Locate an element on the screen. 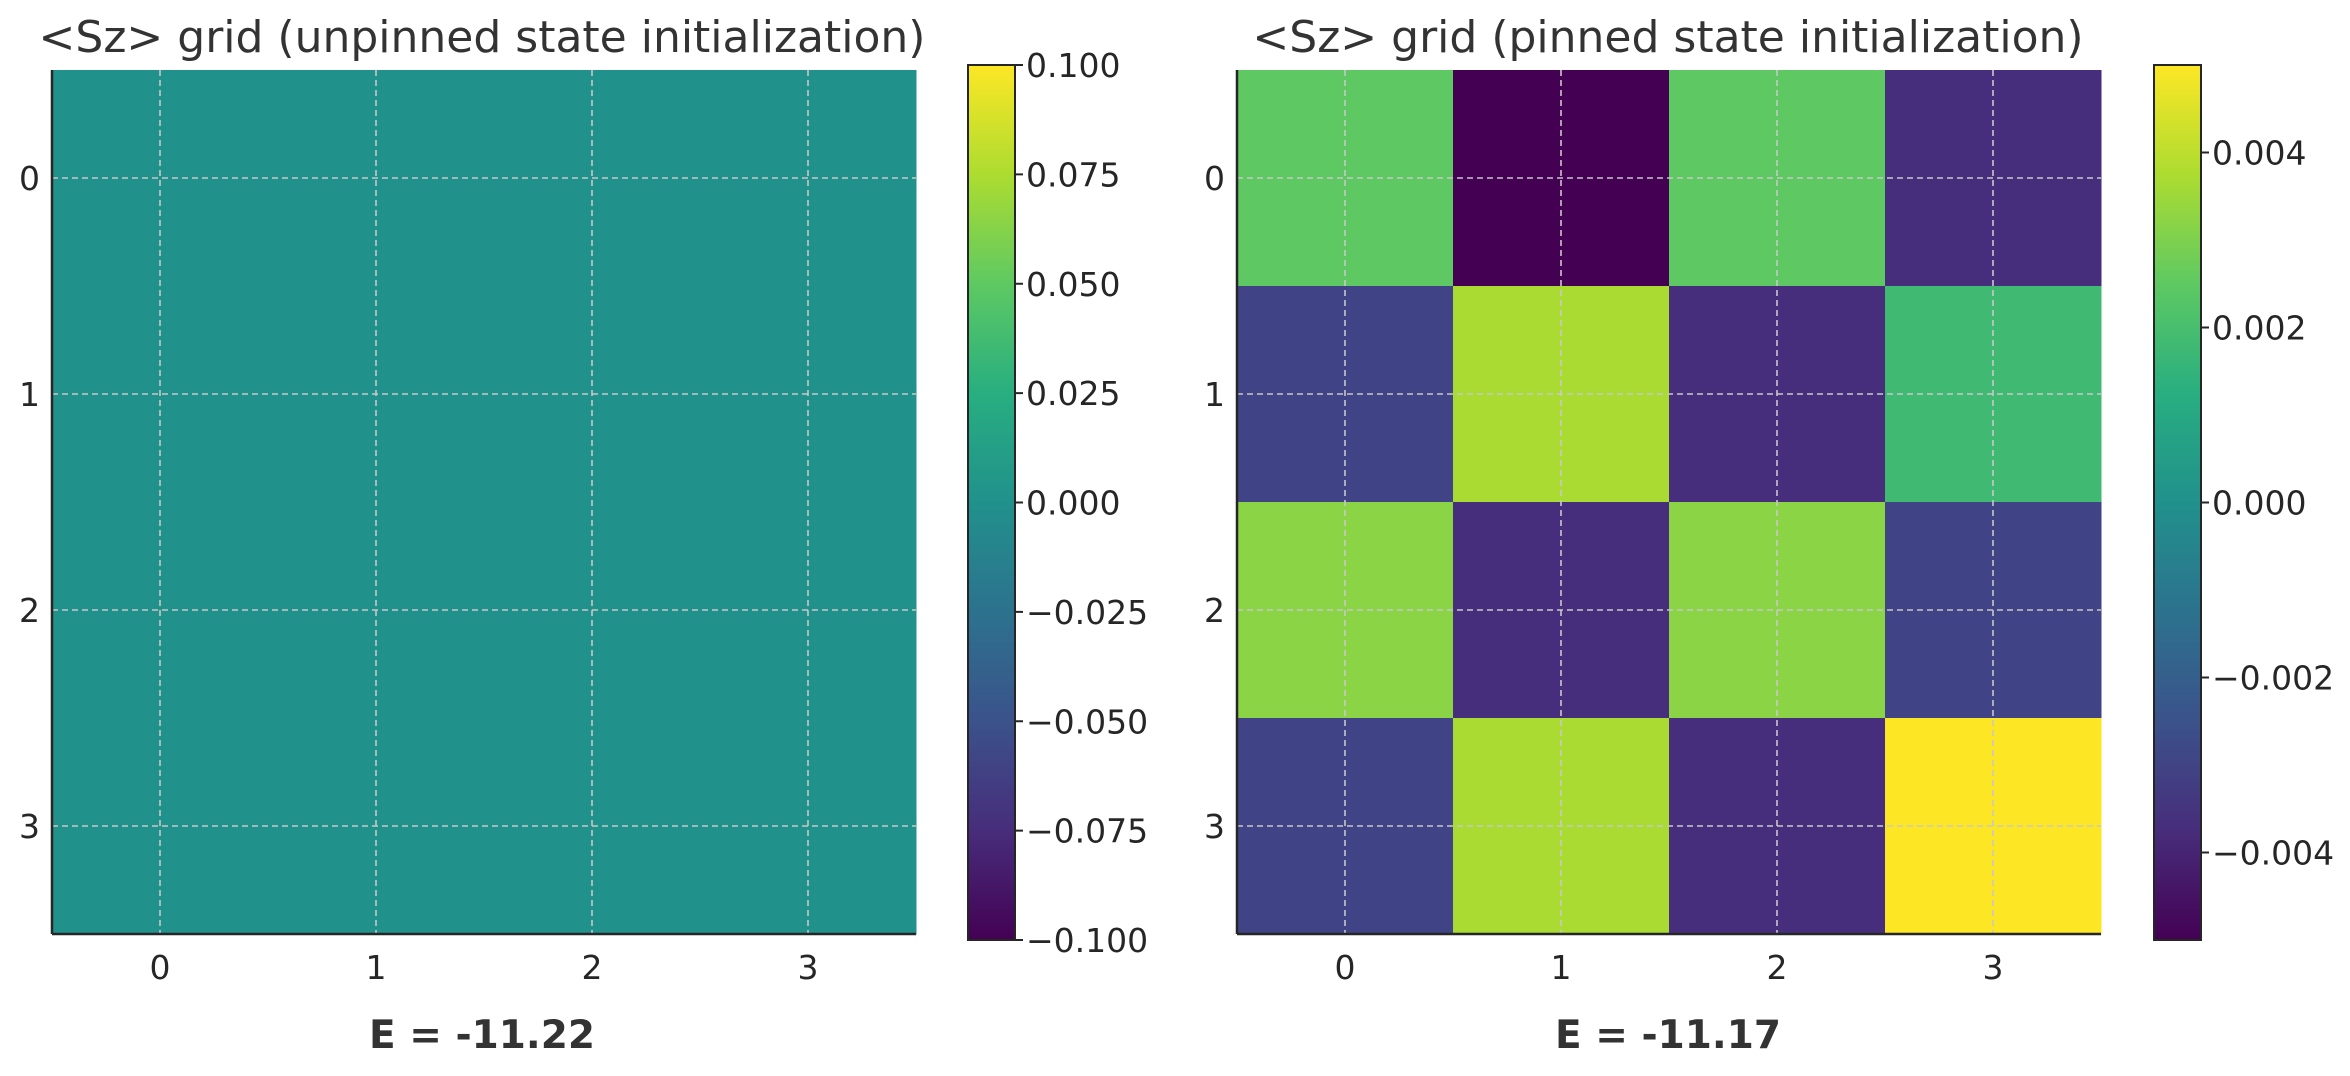 The image size is (2350, 1076). chart-title: <Sz> grid (pinned state initialization) is located at coordinates (1667, 37).